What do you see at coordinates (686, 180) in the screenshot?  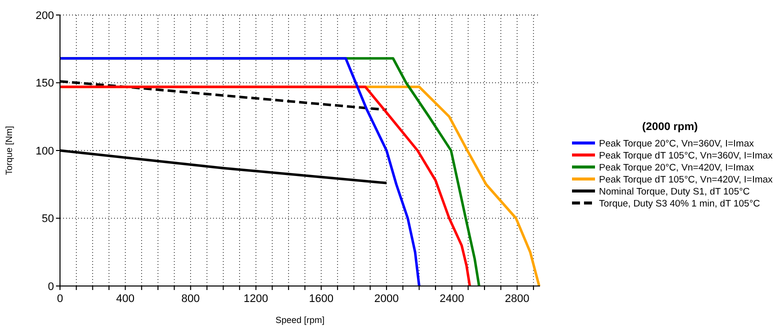 I see `legend-label: Peak Torque dT 105°C, Vn=420V, I=Imax` at bounding box center [686, 180].